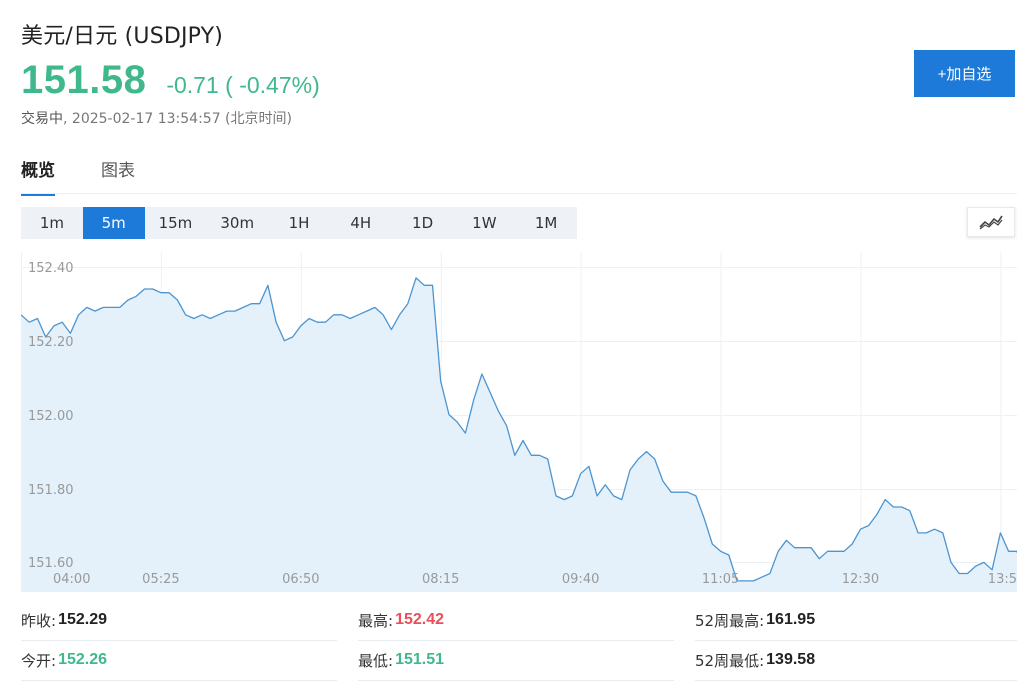  Describe the element at coordinates (1002, 579) in the screenshot. I see `x-tick-label: 13:5` at that location.